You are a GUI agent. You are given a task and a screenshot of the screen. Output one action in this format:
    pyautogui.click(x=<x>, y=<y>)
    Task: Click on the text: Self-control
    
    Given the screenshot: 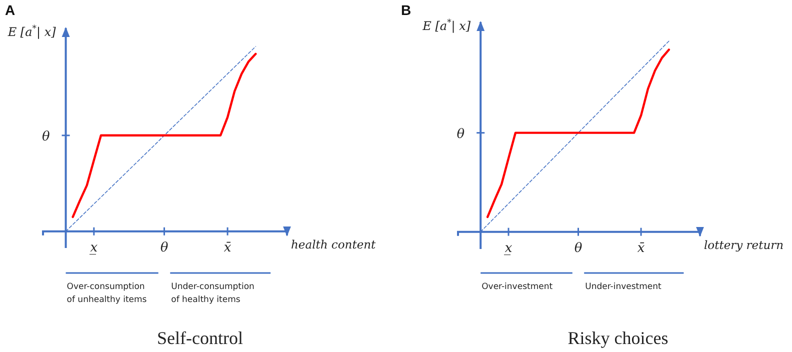 What is the action you would take?
    pyautogui.click(x=200, y=338)
    